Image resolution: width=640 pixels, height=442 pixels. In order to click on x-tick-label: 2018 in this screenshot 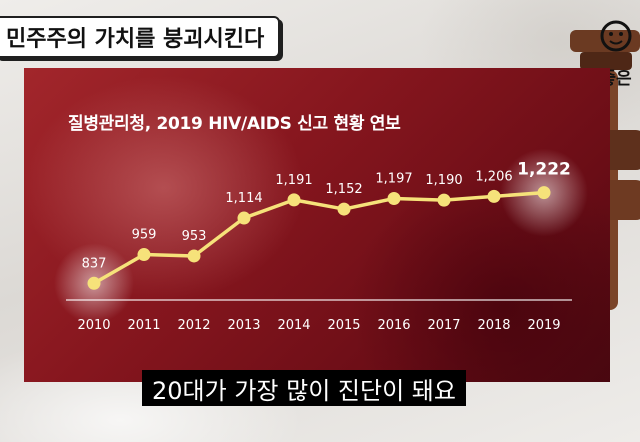, I will do `click(493, 325)`.